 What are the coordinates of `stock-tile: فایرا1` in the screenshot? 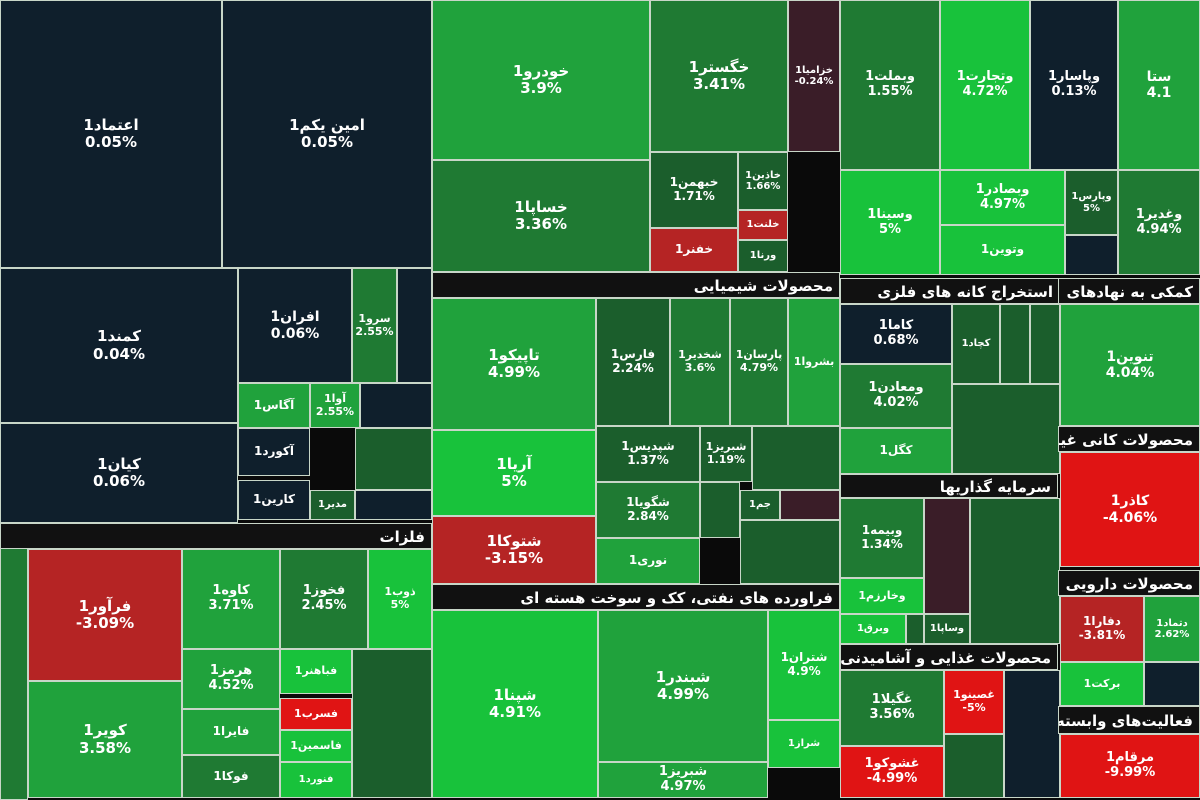 It's located at (231, 732).